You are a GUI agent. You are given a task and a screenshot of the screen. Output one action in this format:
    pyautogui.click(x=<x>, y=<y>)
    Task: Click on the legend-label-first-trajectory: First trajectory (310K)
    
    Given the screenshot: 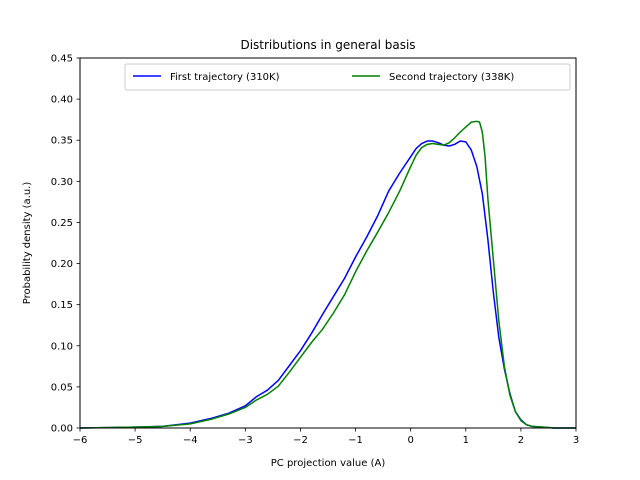 What is the action you would take?
    pyautogui.click(x=225, y=77)
    